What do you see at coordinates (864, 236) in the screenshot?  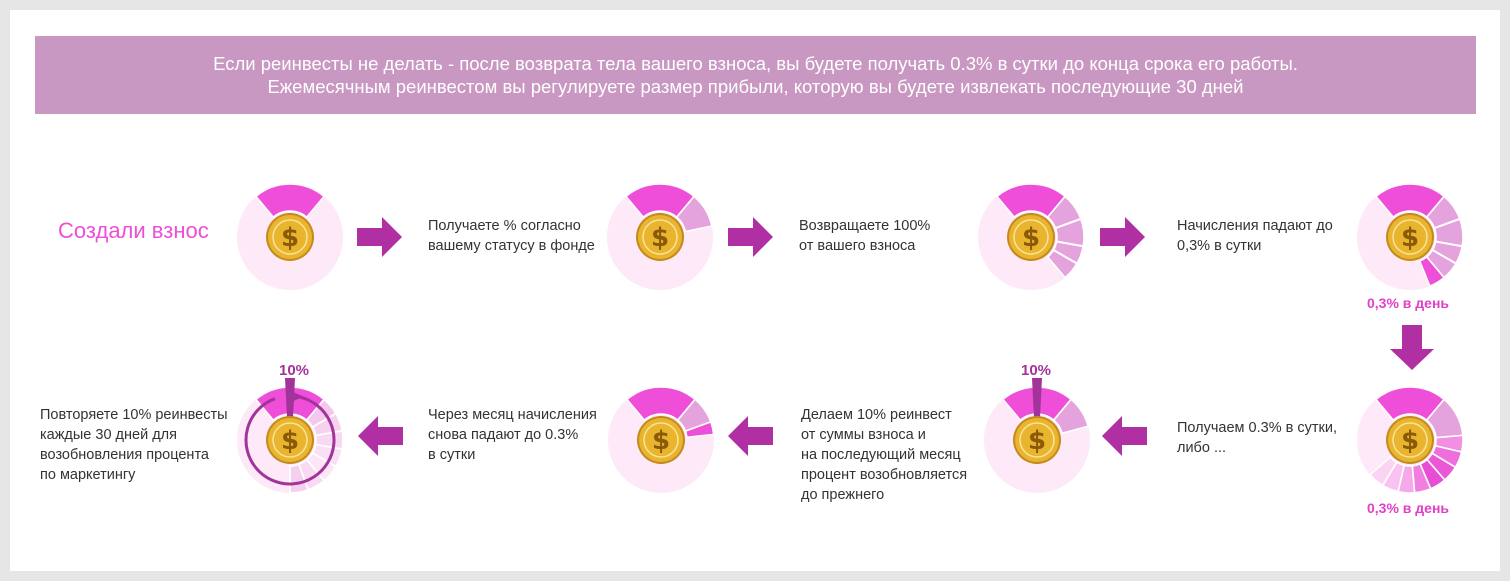 I see `step2-text: Возвращаете 100% от вашего взноса` at bounding box center [864, 236].